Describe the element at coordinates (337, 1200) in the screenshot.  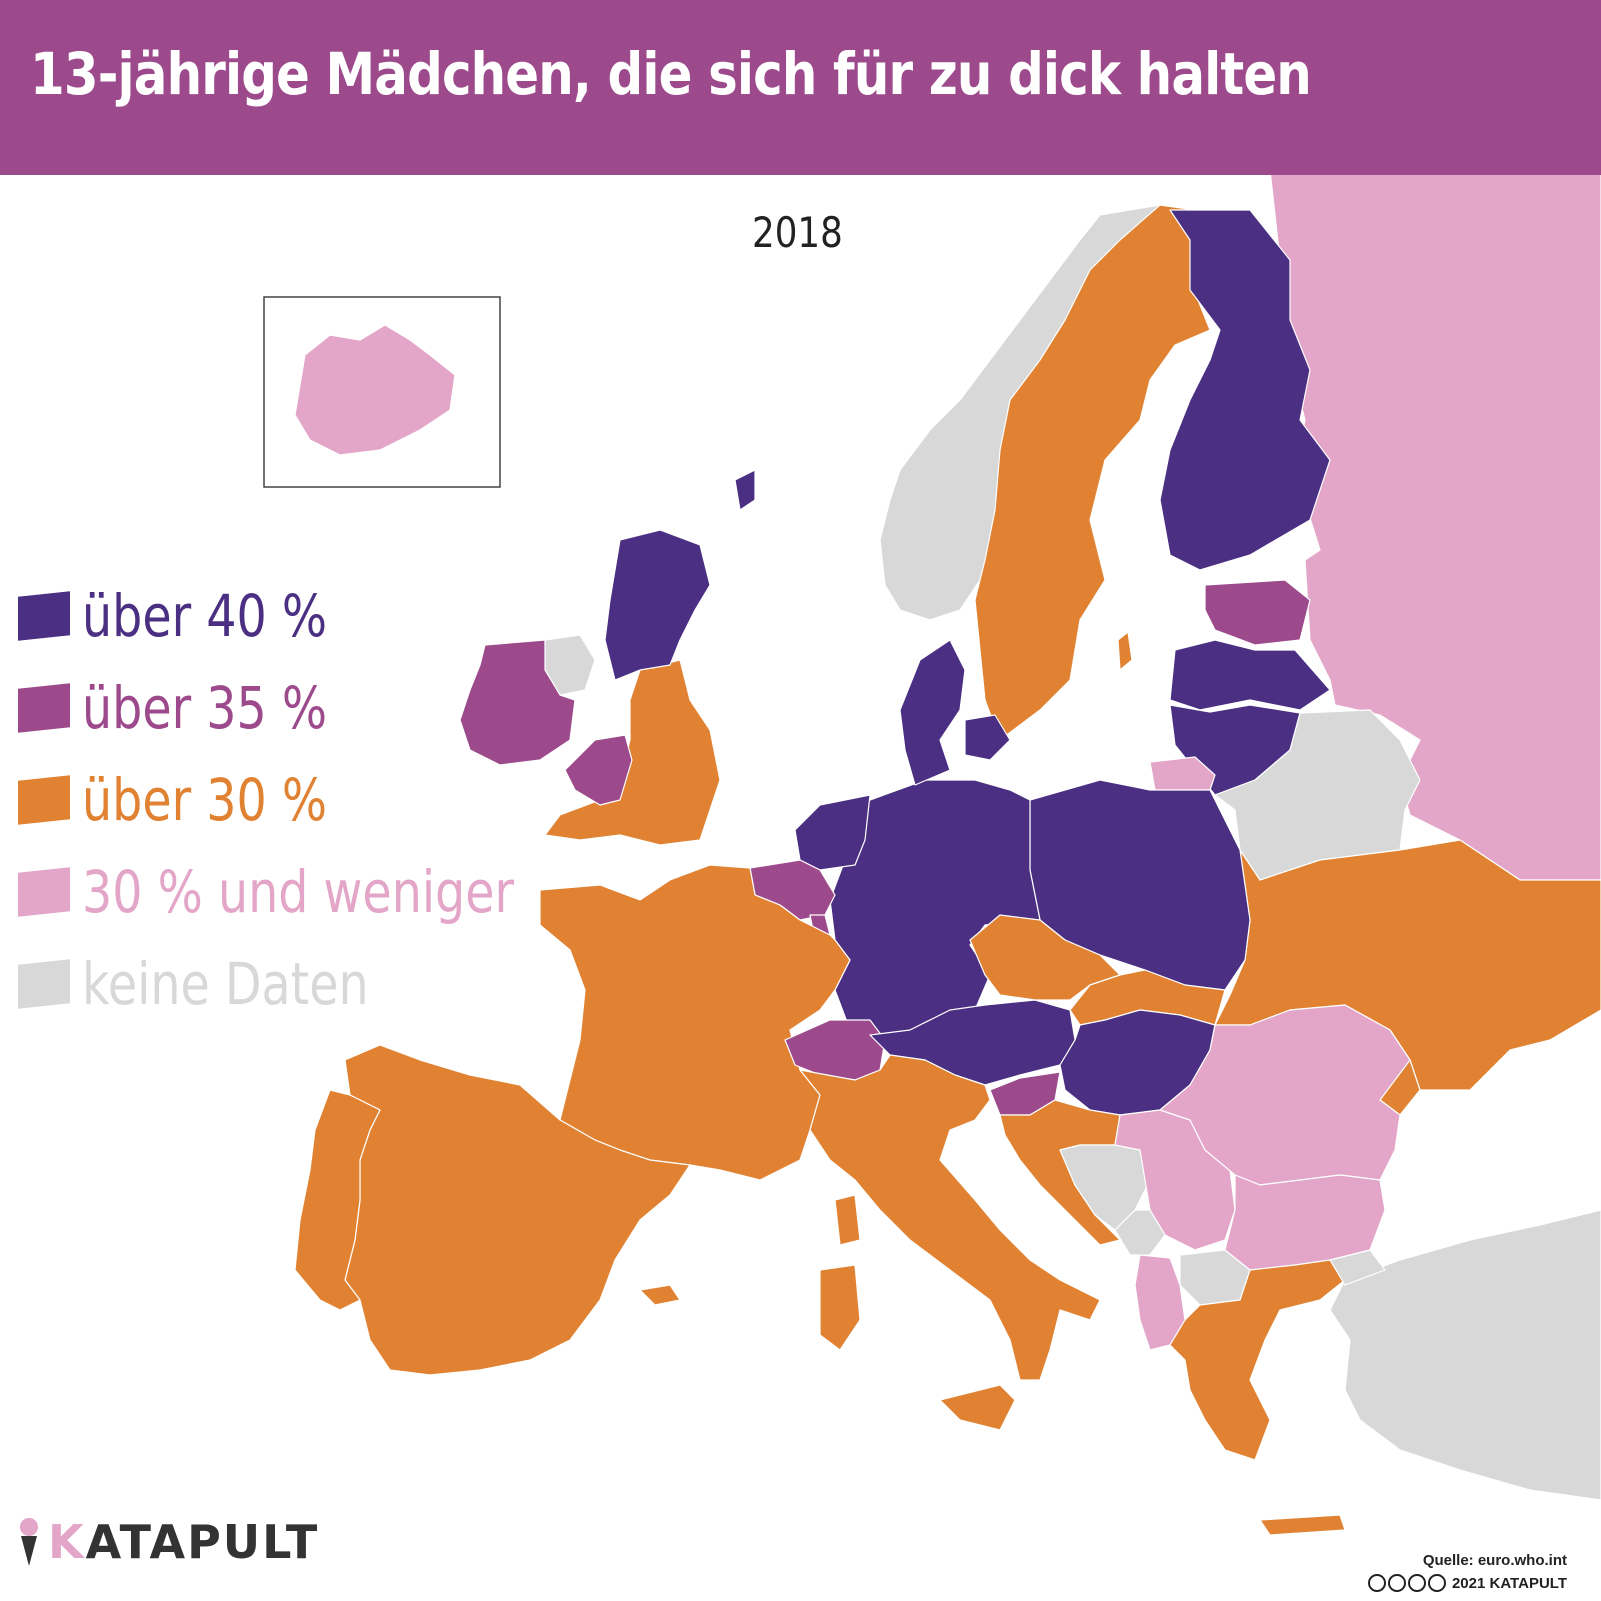
I see `region-portugal` at that location.